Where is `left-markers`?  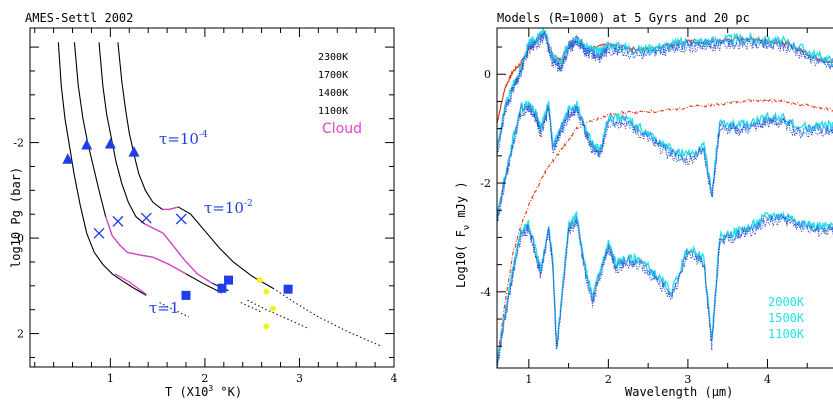
left-markers is located at coordinates (177, 234).